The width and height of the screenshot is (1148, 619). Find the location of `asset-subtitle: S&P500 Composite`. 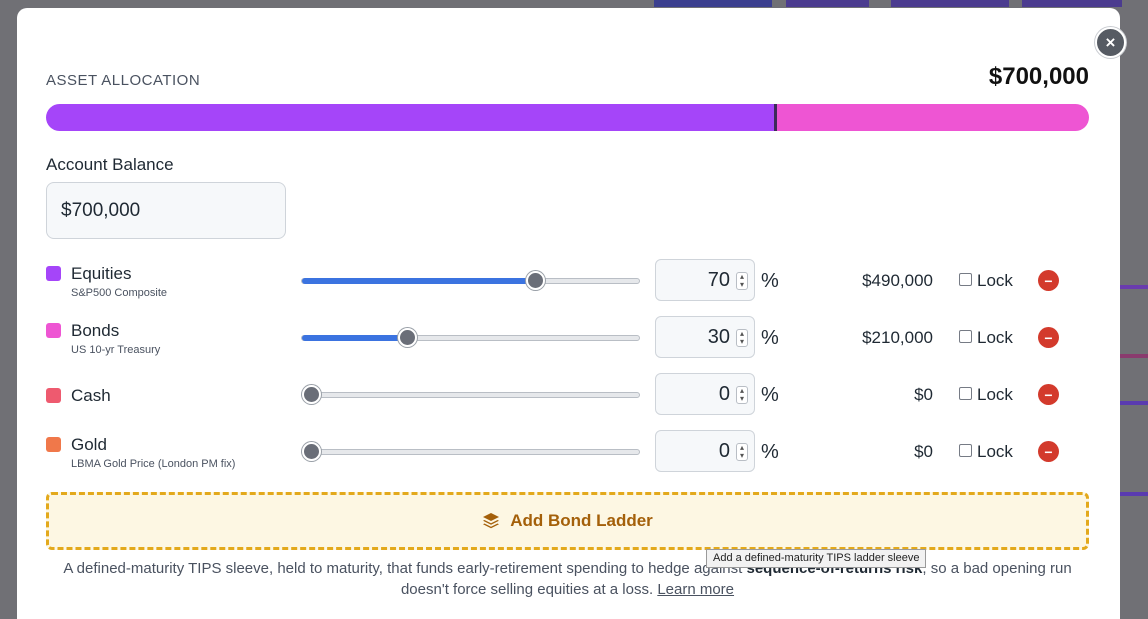

asset-subtitle: S&P500 Composite is located at coordinates (119, 293).